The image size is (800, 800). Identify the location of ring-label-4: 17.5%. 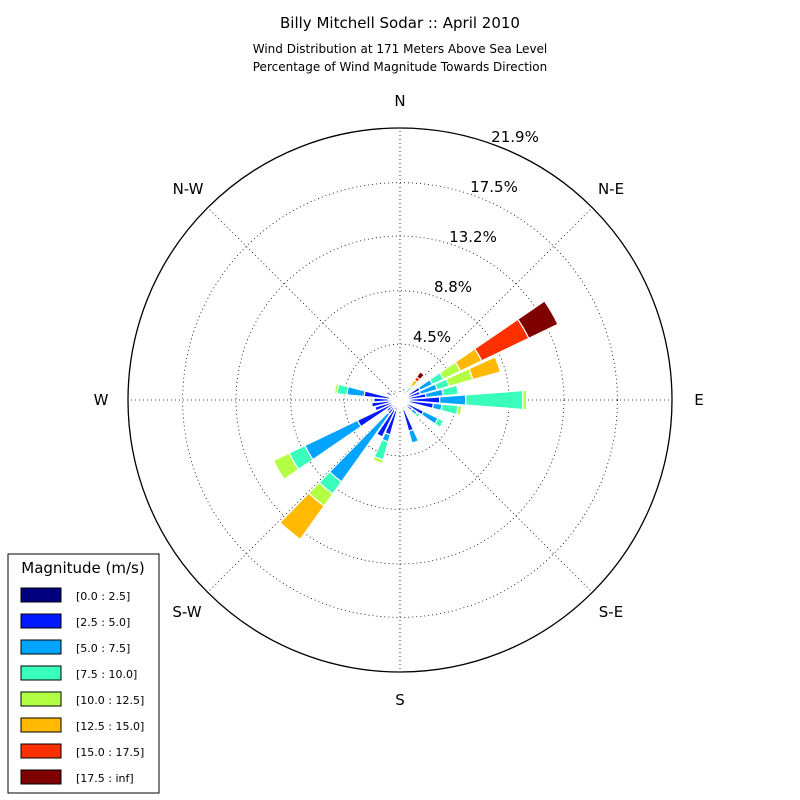
(494, 187).